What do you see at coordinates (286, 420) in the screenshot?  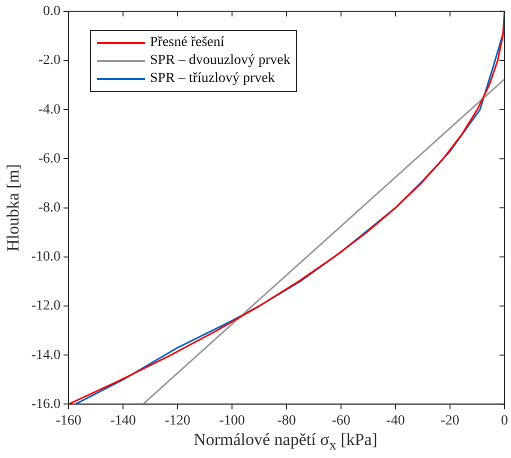 I see `x-tick-label: -80` at bounding box center [286, 420].